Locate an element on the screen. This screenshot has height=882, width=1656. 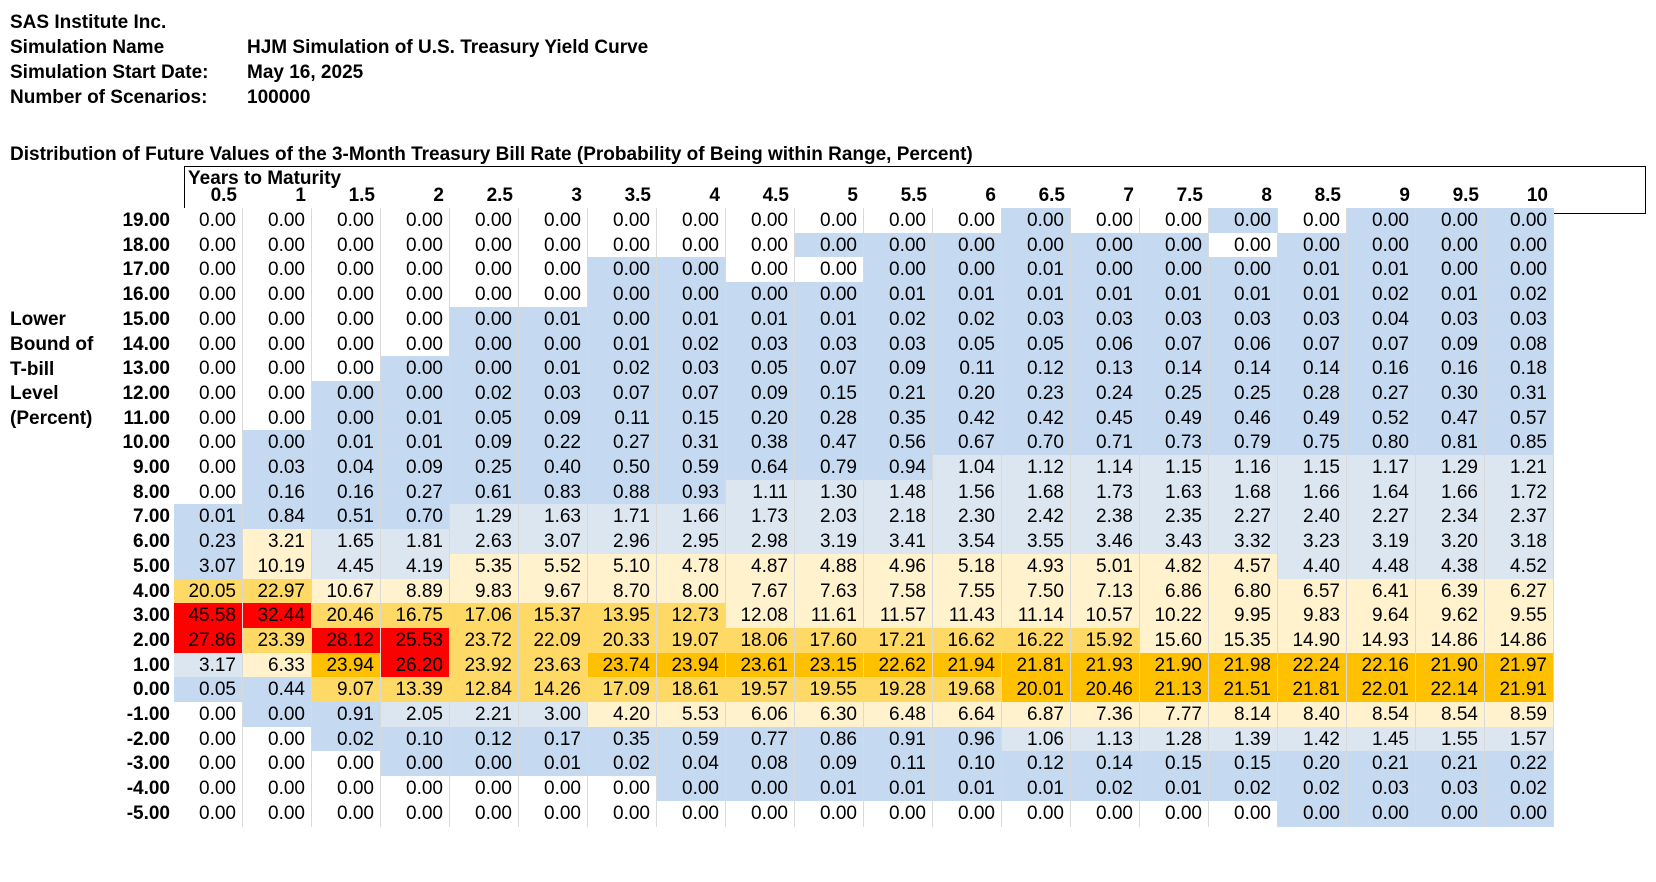
table-cell: 6.80 is located at coordinates (1243, 591).